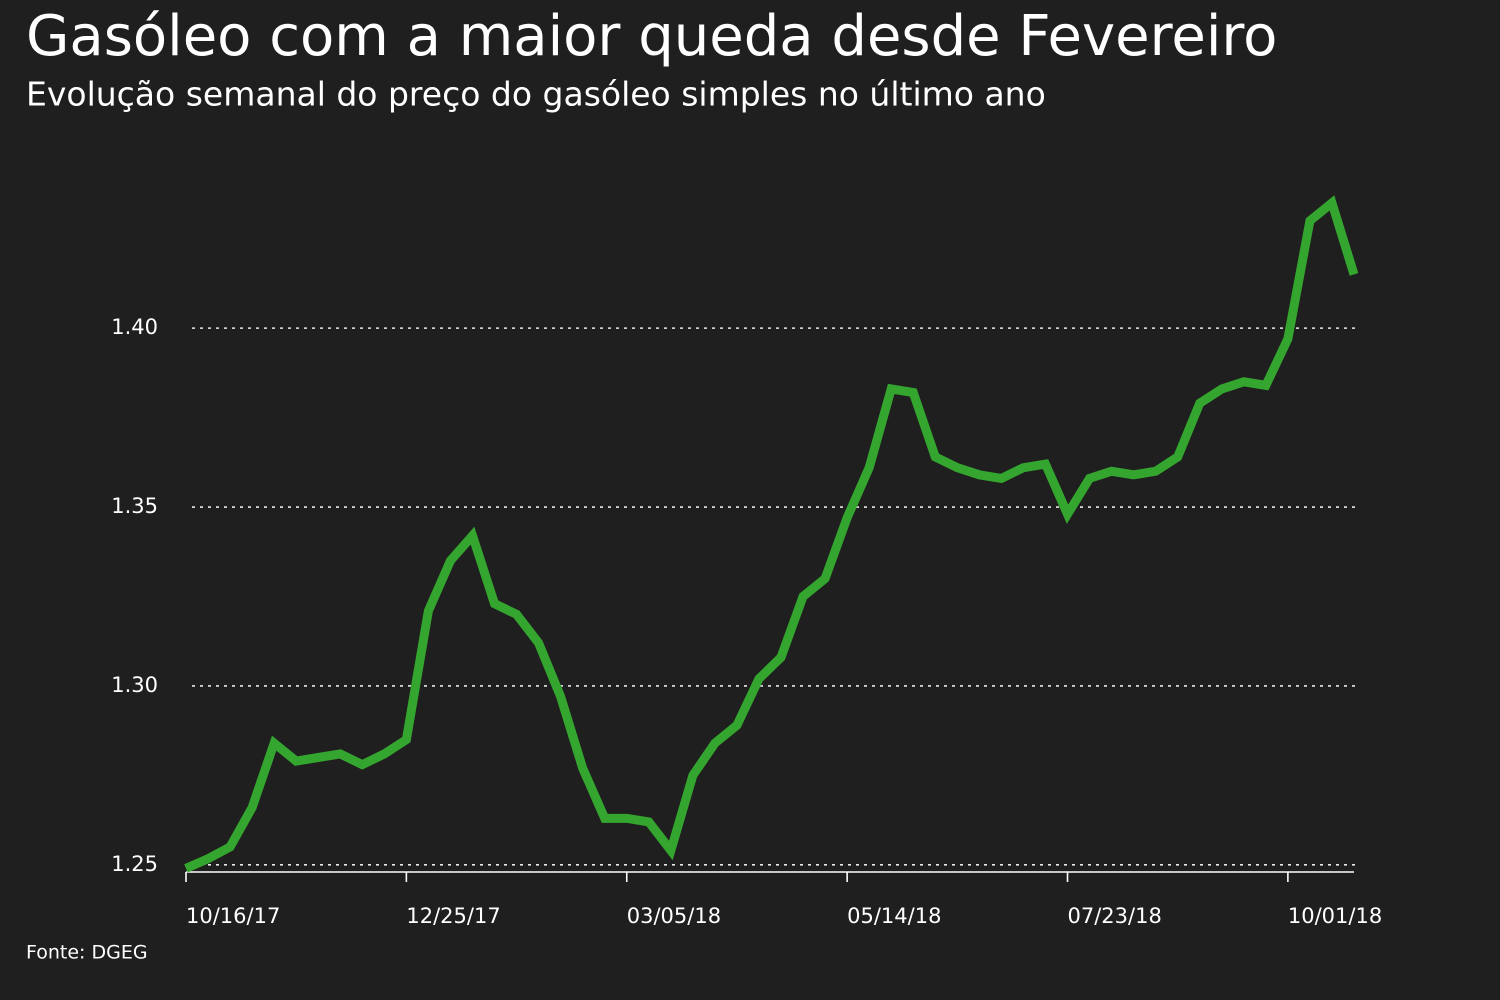  Describe the element at coordinates (134, 506) in the screenshot. I see `y-tick-label: 1.35` at that location.